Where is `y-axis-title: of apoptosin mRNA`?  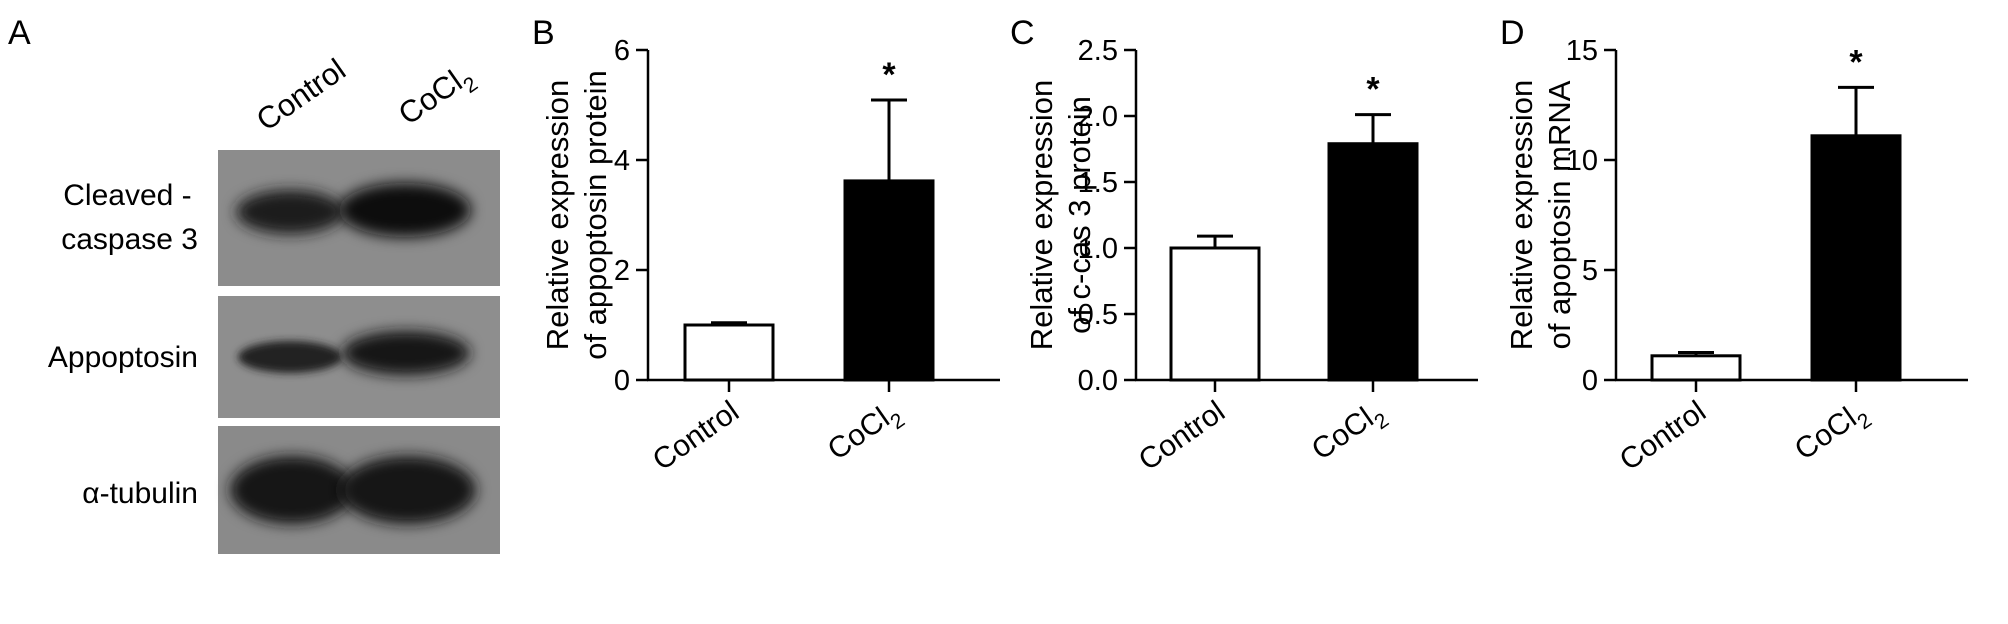 y-axis-title: of apoptosin mRNA is located at coordinates (1559, 214).